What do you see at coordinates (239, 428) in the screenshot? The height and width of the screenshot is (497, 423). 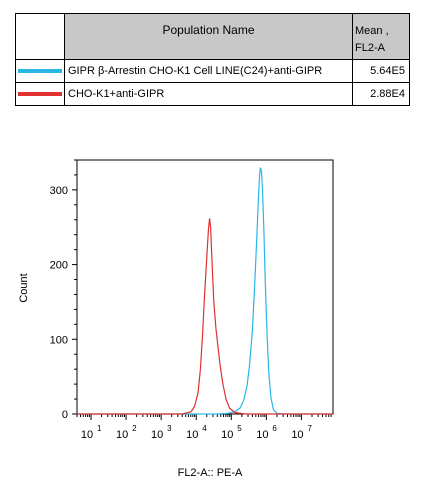 I see `x-tick-exponent: 5` at bounding box center [239, 428].